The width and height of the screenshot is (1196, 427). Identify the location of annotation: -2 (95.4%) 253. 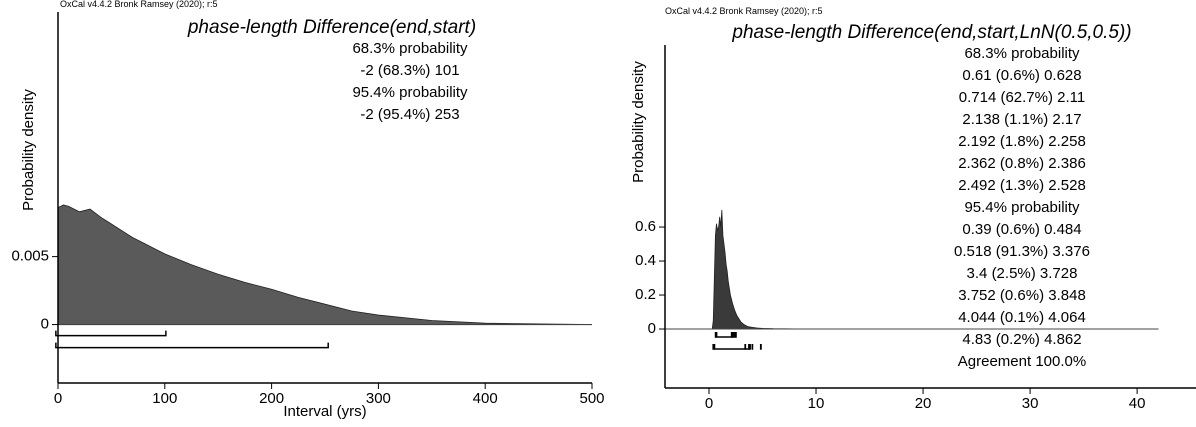
(409, 114).